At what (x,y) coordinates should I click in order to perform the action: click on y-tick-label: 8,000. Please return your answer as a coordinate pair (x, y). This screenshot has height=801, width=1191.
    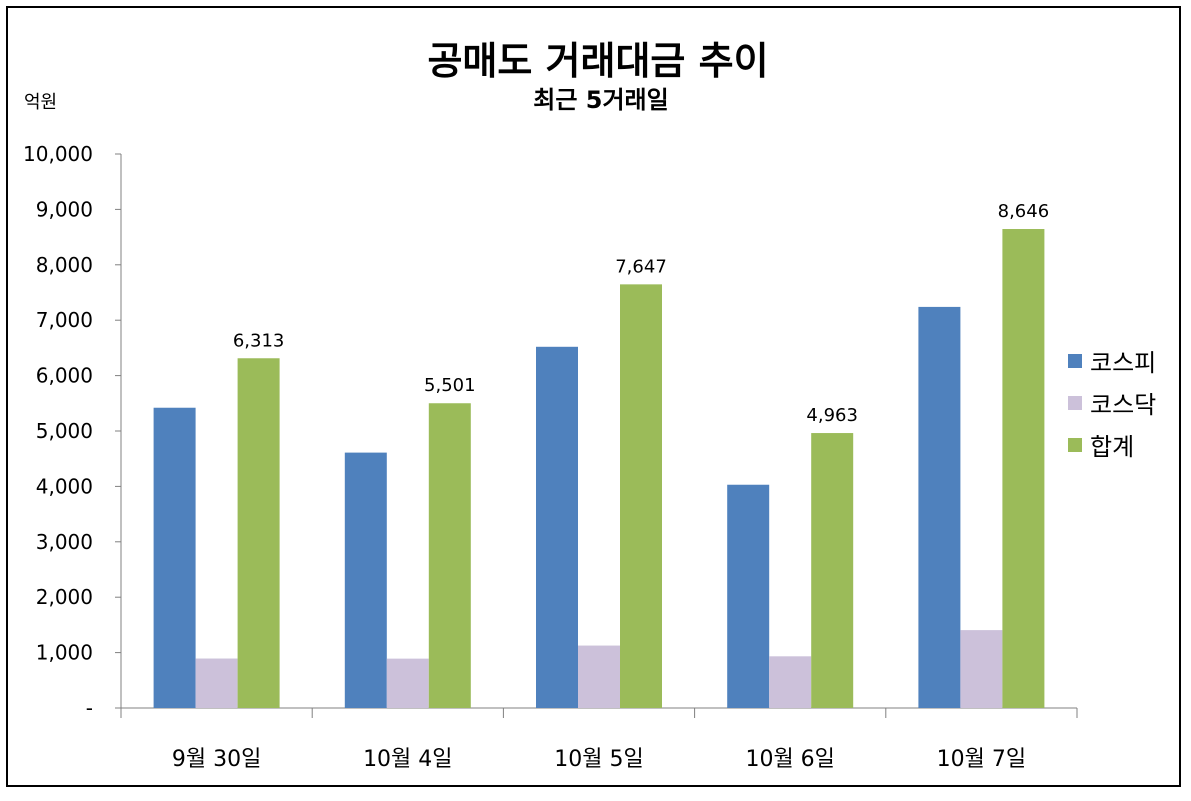
    Looking at the image, I should click on (64, 265).